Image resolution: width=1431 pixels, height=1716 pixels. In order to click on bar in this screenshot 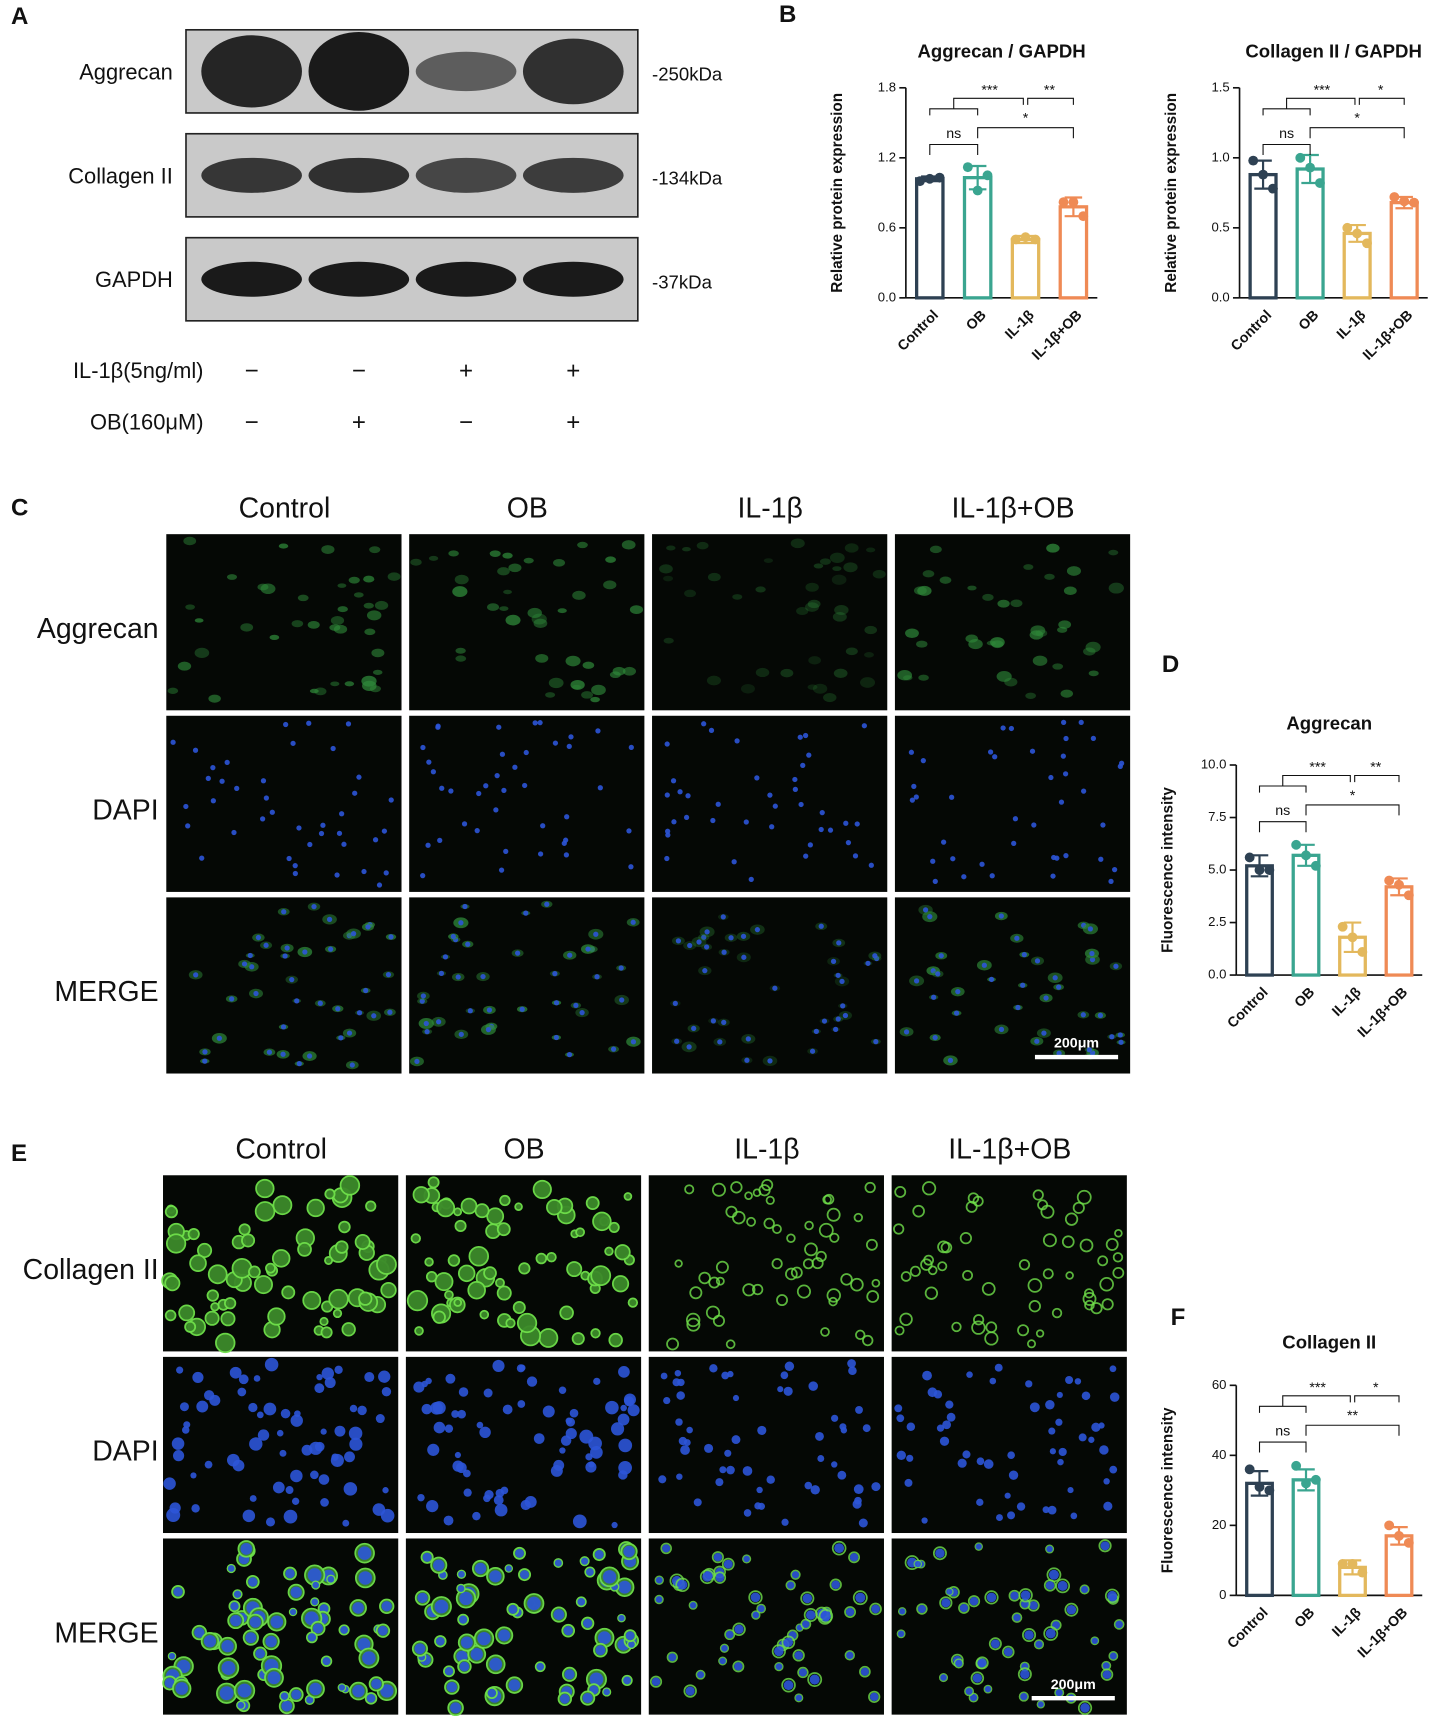, I will do `click(929, 238)`.